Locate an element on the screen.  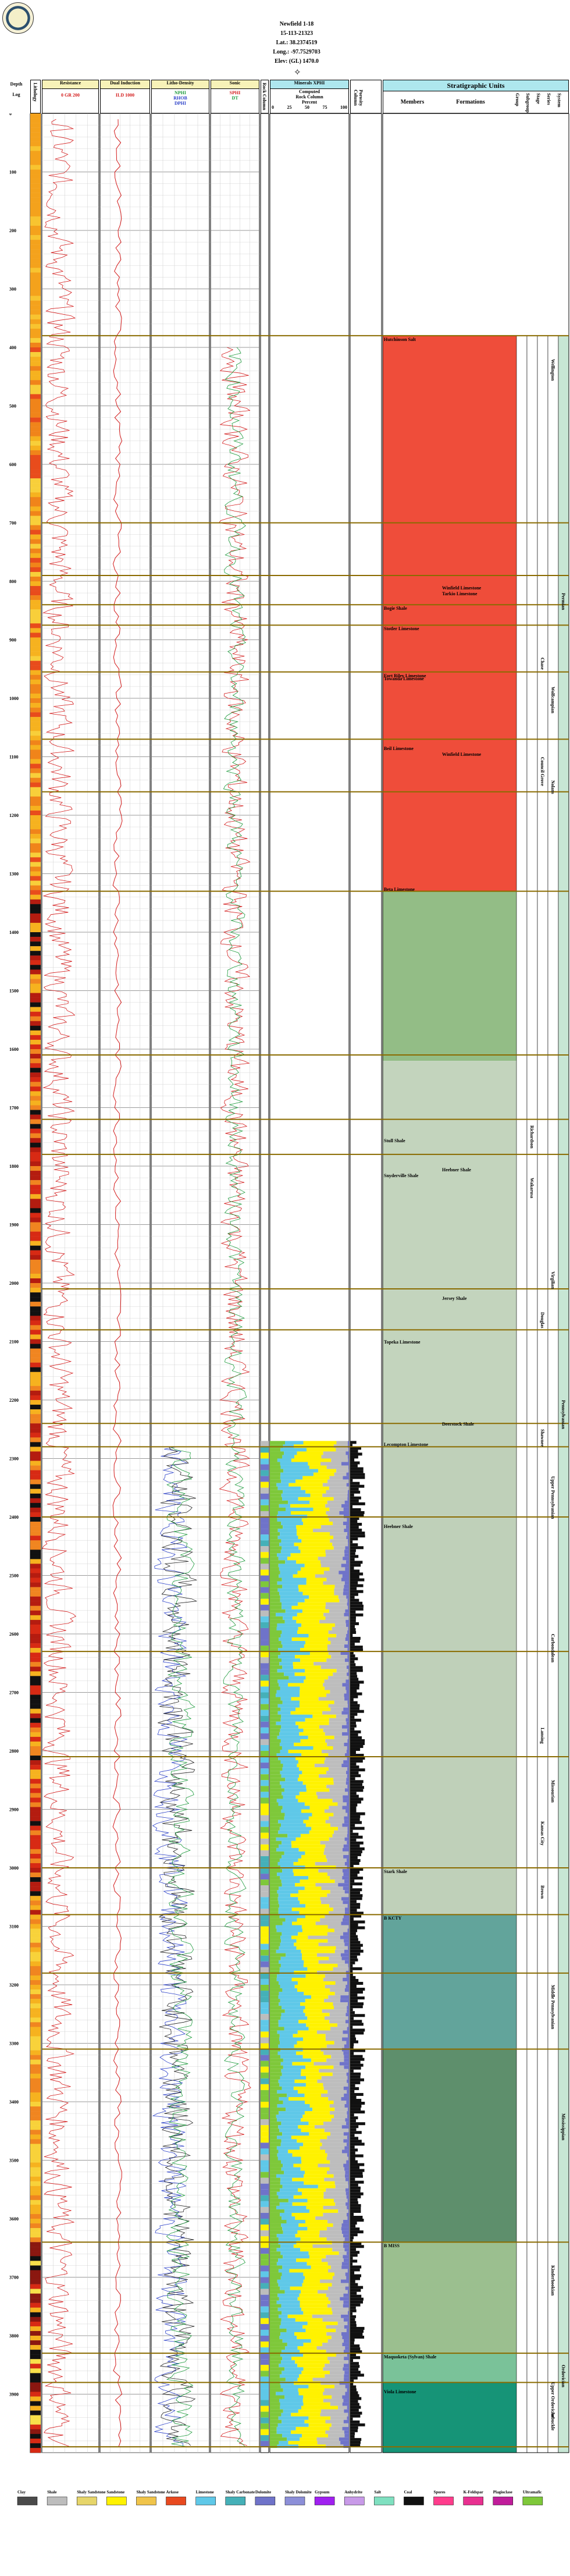
formation-label: Brown is located at coordinates (542, 1892).